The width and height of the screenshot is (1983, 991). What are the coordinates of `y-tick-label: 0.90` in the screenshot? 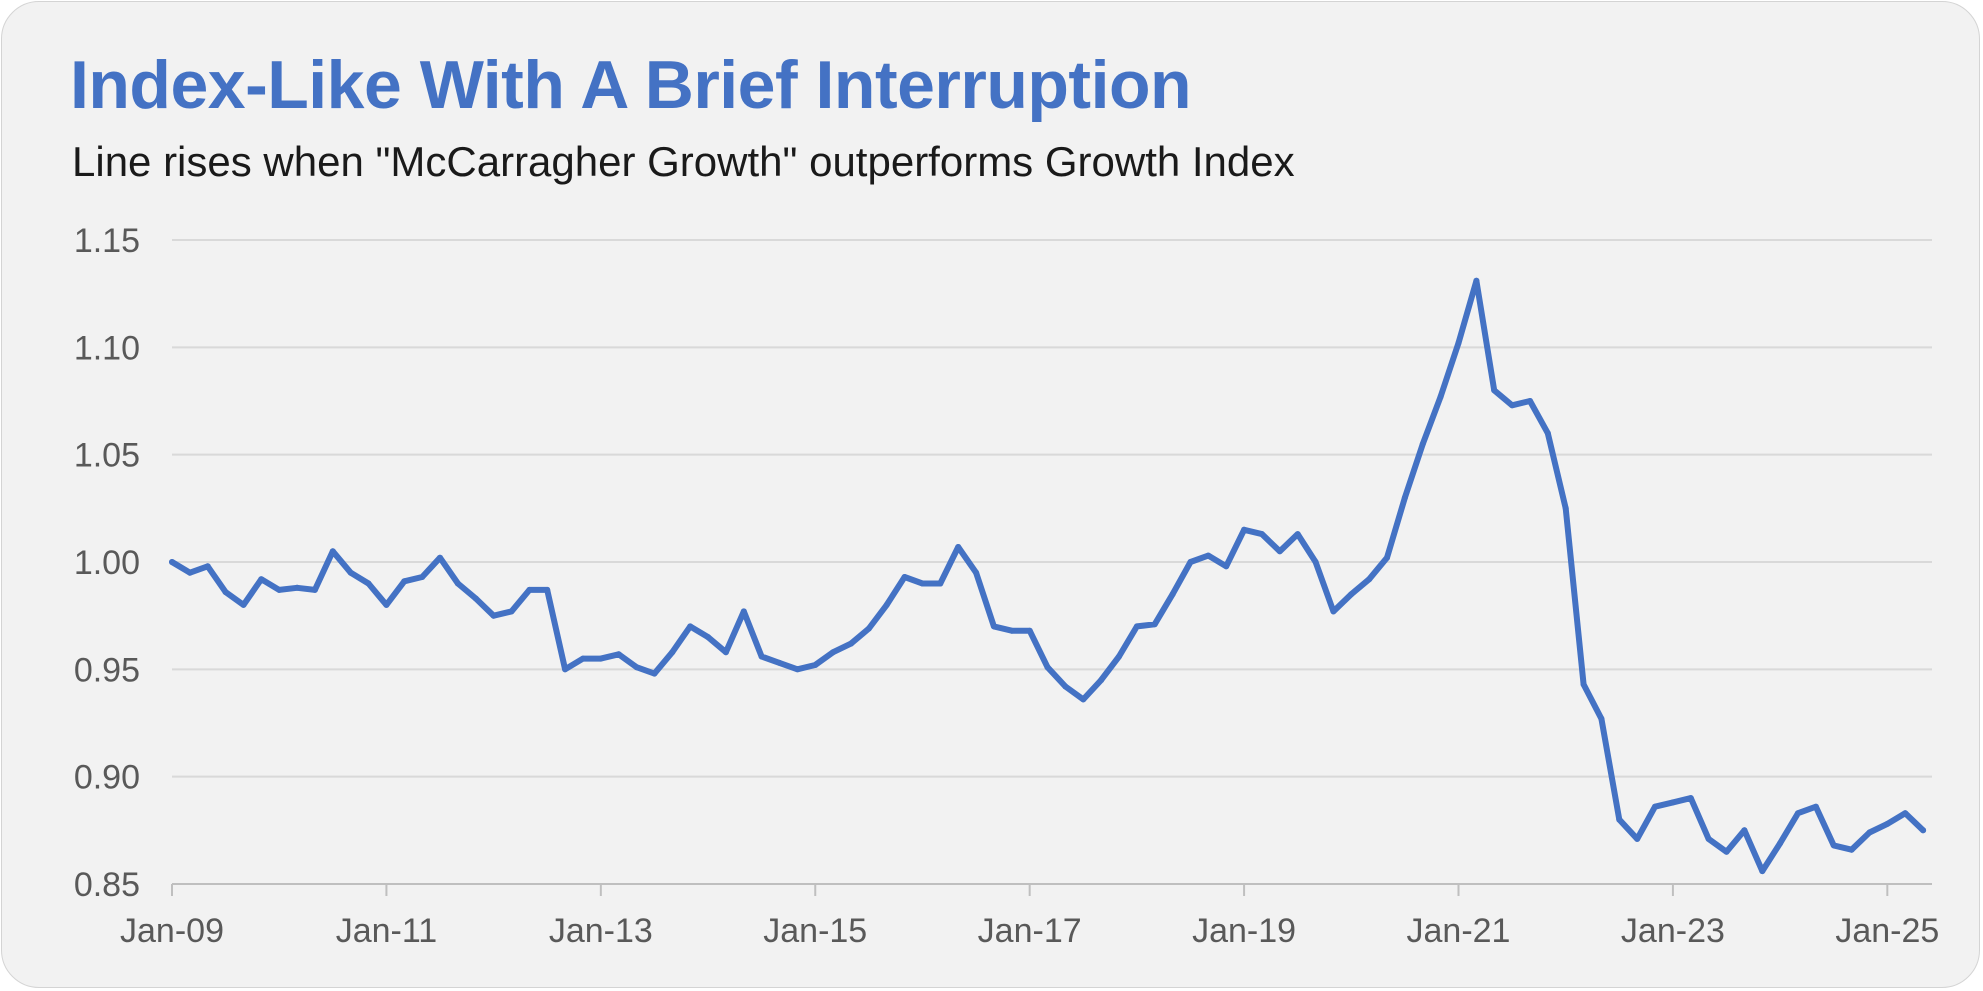 It's located at (107, 778).